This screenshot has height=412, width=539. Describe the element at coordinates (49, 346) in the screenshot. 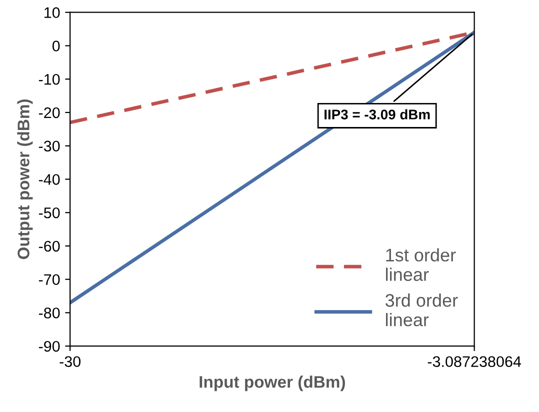

I see `y-tick-label: -90` at that location.